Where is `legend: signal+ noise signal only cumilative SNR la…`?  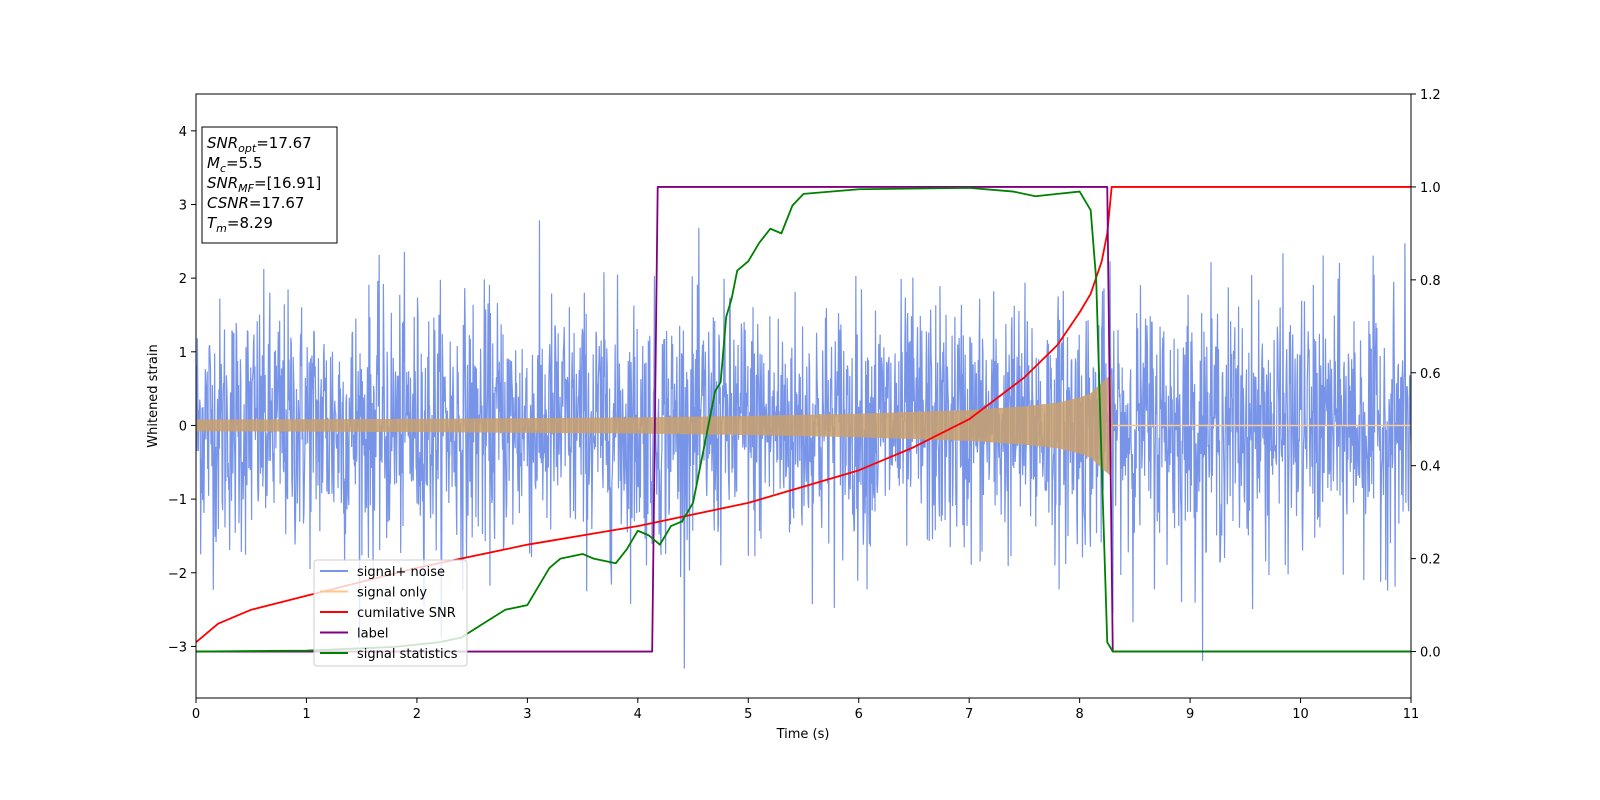 legend: signal+ noise signal only cumilative SNR la… is located at coordinates (390, 613).